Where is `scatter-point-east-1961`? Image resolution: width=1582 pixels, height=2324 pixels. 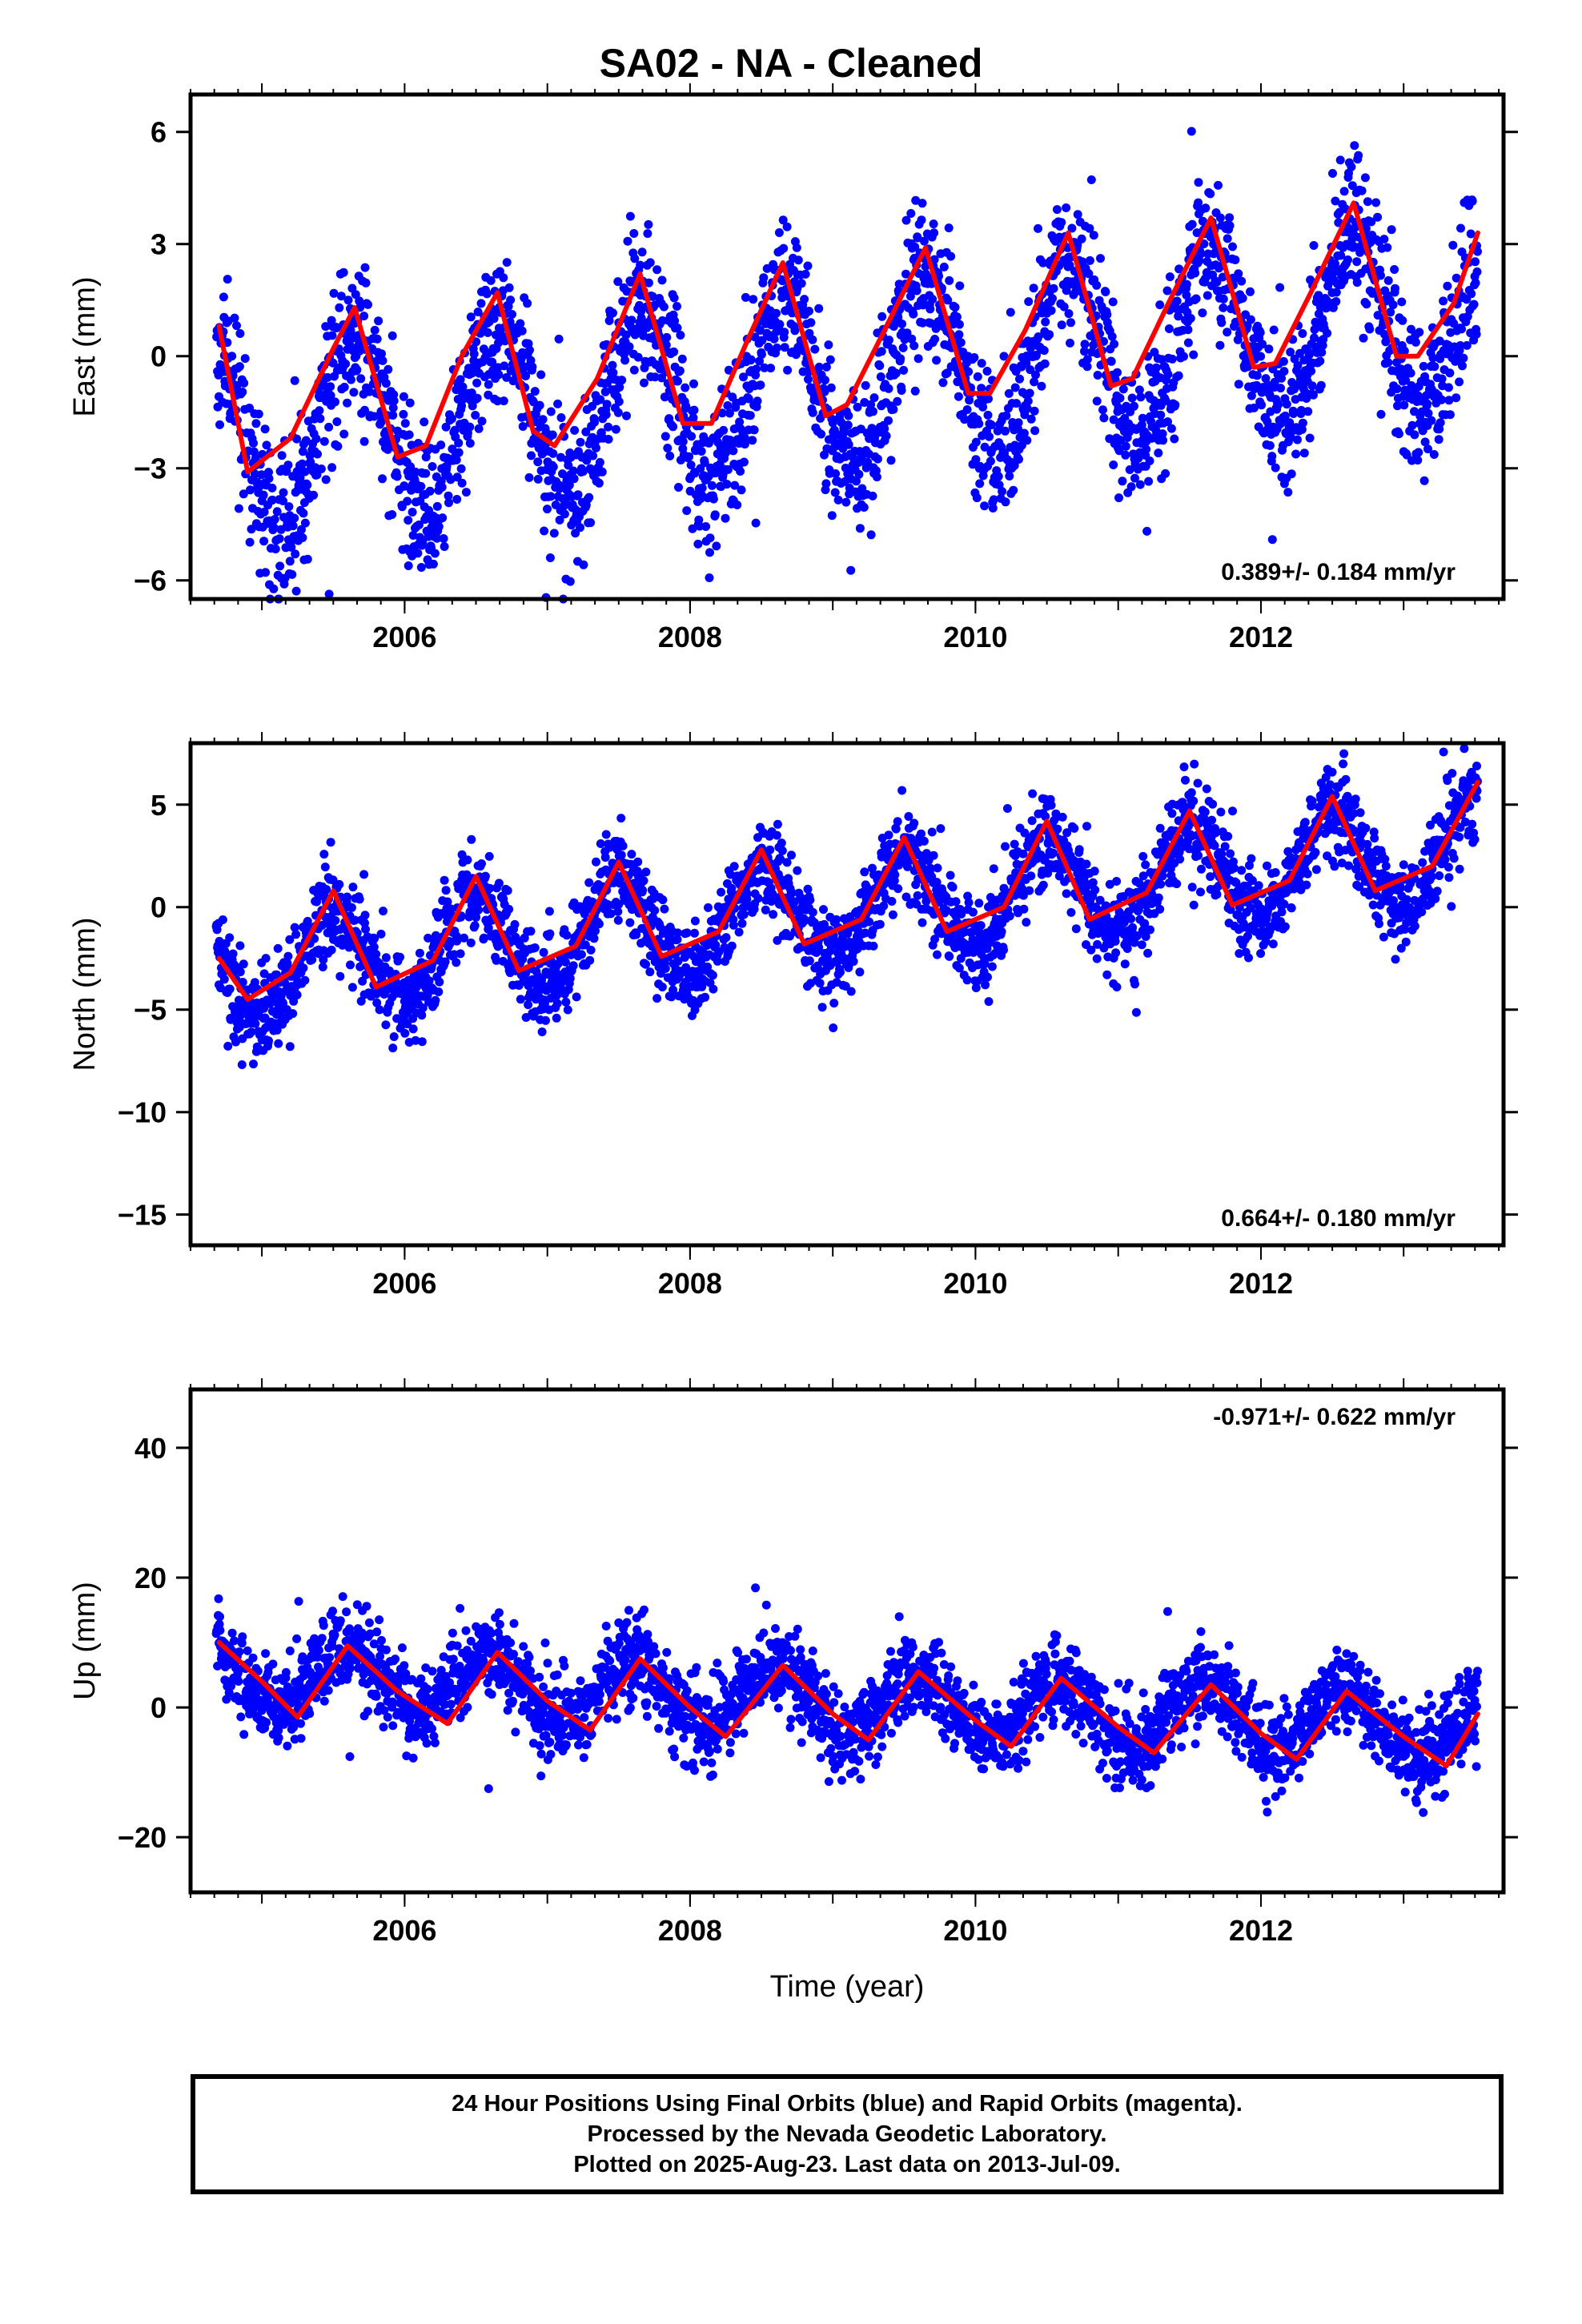 scatter-point-east-1961 is located at coordinates (1069, 265).